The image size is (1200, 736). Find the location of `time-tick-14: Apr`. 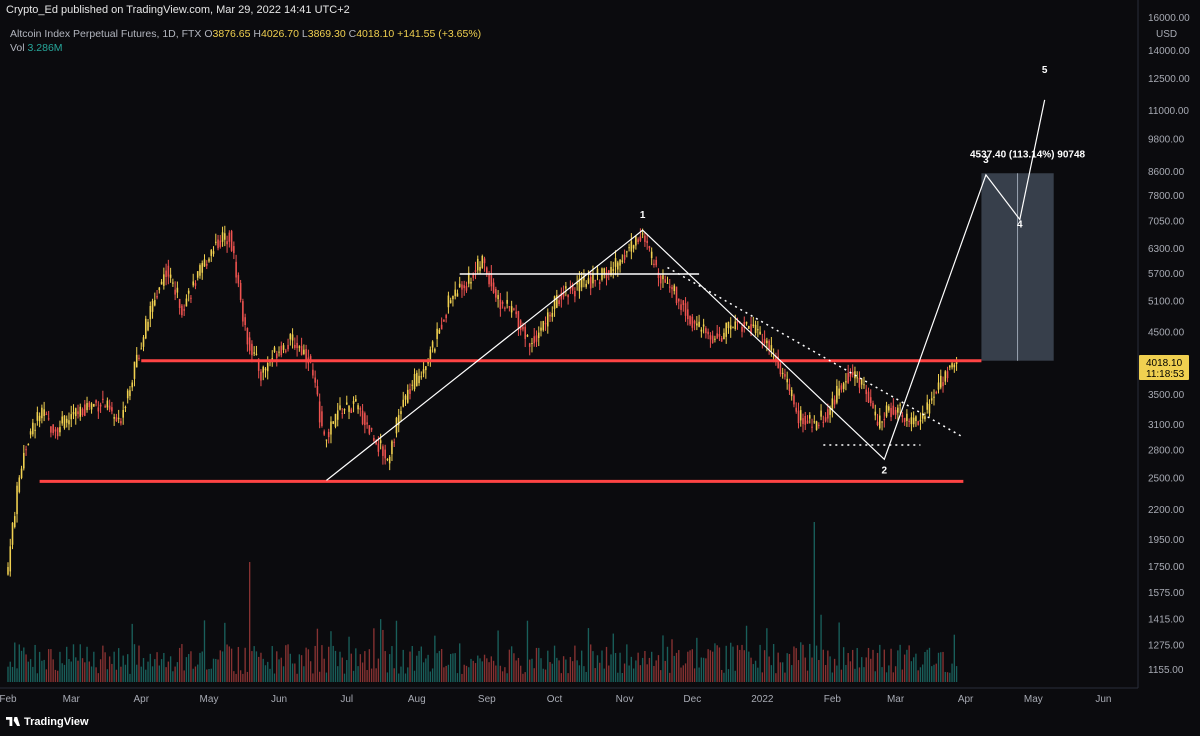

time-tick-14: Apr is located at coordinates (966, 699).